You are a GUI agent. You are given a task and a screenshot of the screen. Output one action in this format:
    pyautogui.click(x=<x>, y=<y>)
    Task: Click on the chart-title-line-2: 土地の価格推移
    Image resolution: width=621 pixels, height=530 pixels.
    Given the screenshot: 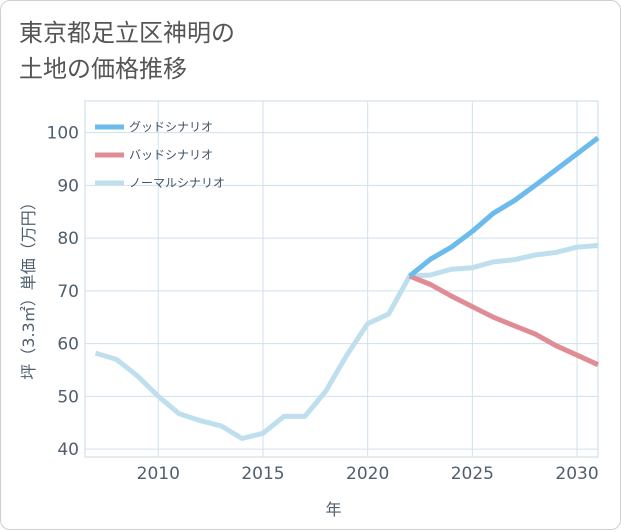 What is the action you would take?
    pyautogui.click(x=103, y=69)
    